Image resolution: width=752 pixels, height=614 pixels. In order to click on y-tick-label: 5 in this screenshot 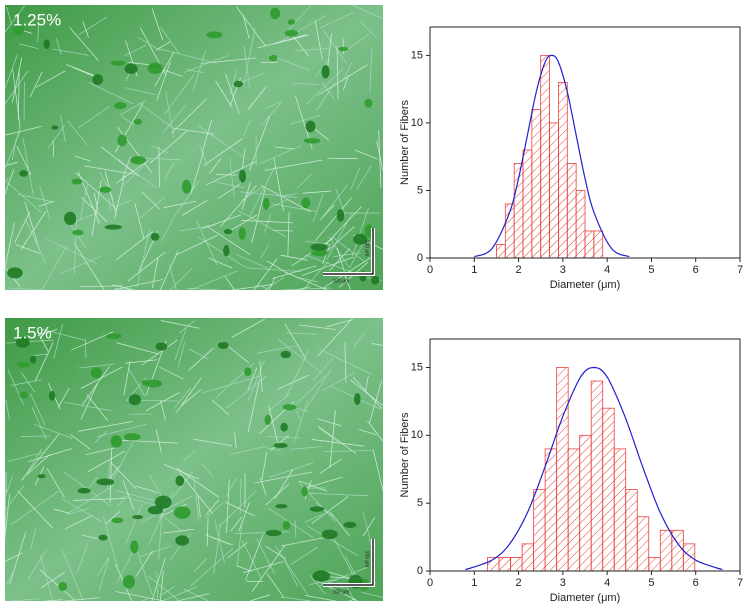, I will do `click(420, 503)`.